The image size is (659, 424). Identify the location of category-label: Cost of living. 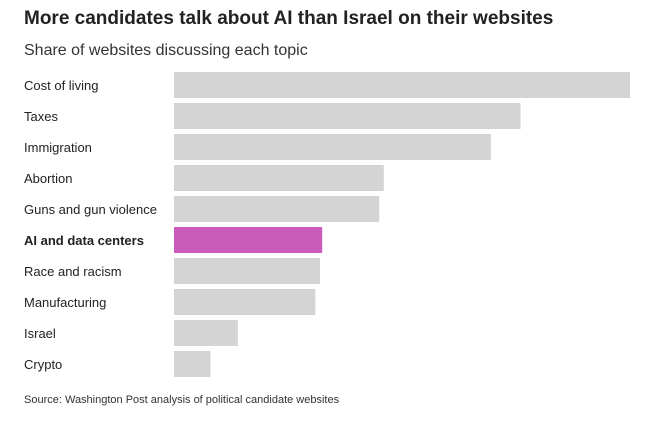
(61, 85).